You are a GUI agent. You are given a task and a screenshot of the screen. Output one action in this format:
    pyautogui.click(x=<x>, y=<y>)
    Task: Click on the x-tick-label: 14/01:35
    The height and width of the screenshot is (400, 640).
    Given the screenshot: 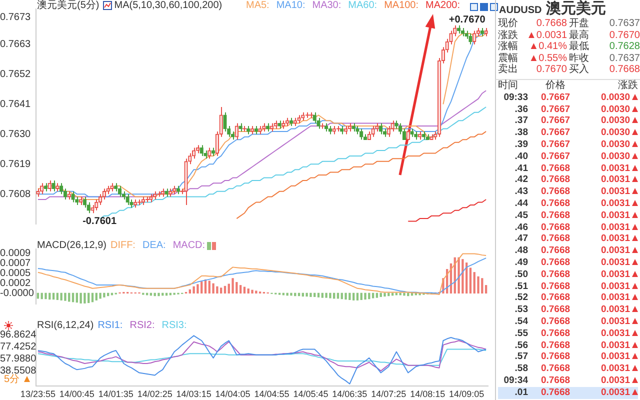 What is the action you would take?
    pyautogui.click(x=116, y=393)
    